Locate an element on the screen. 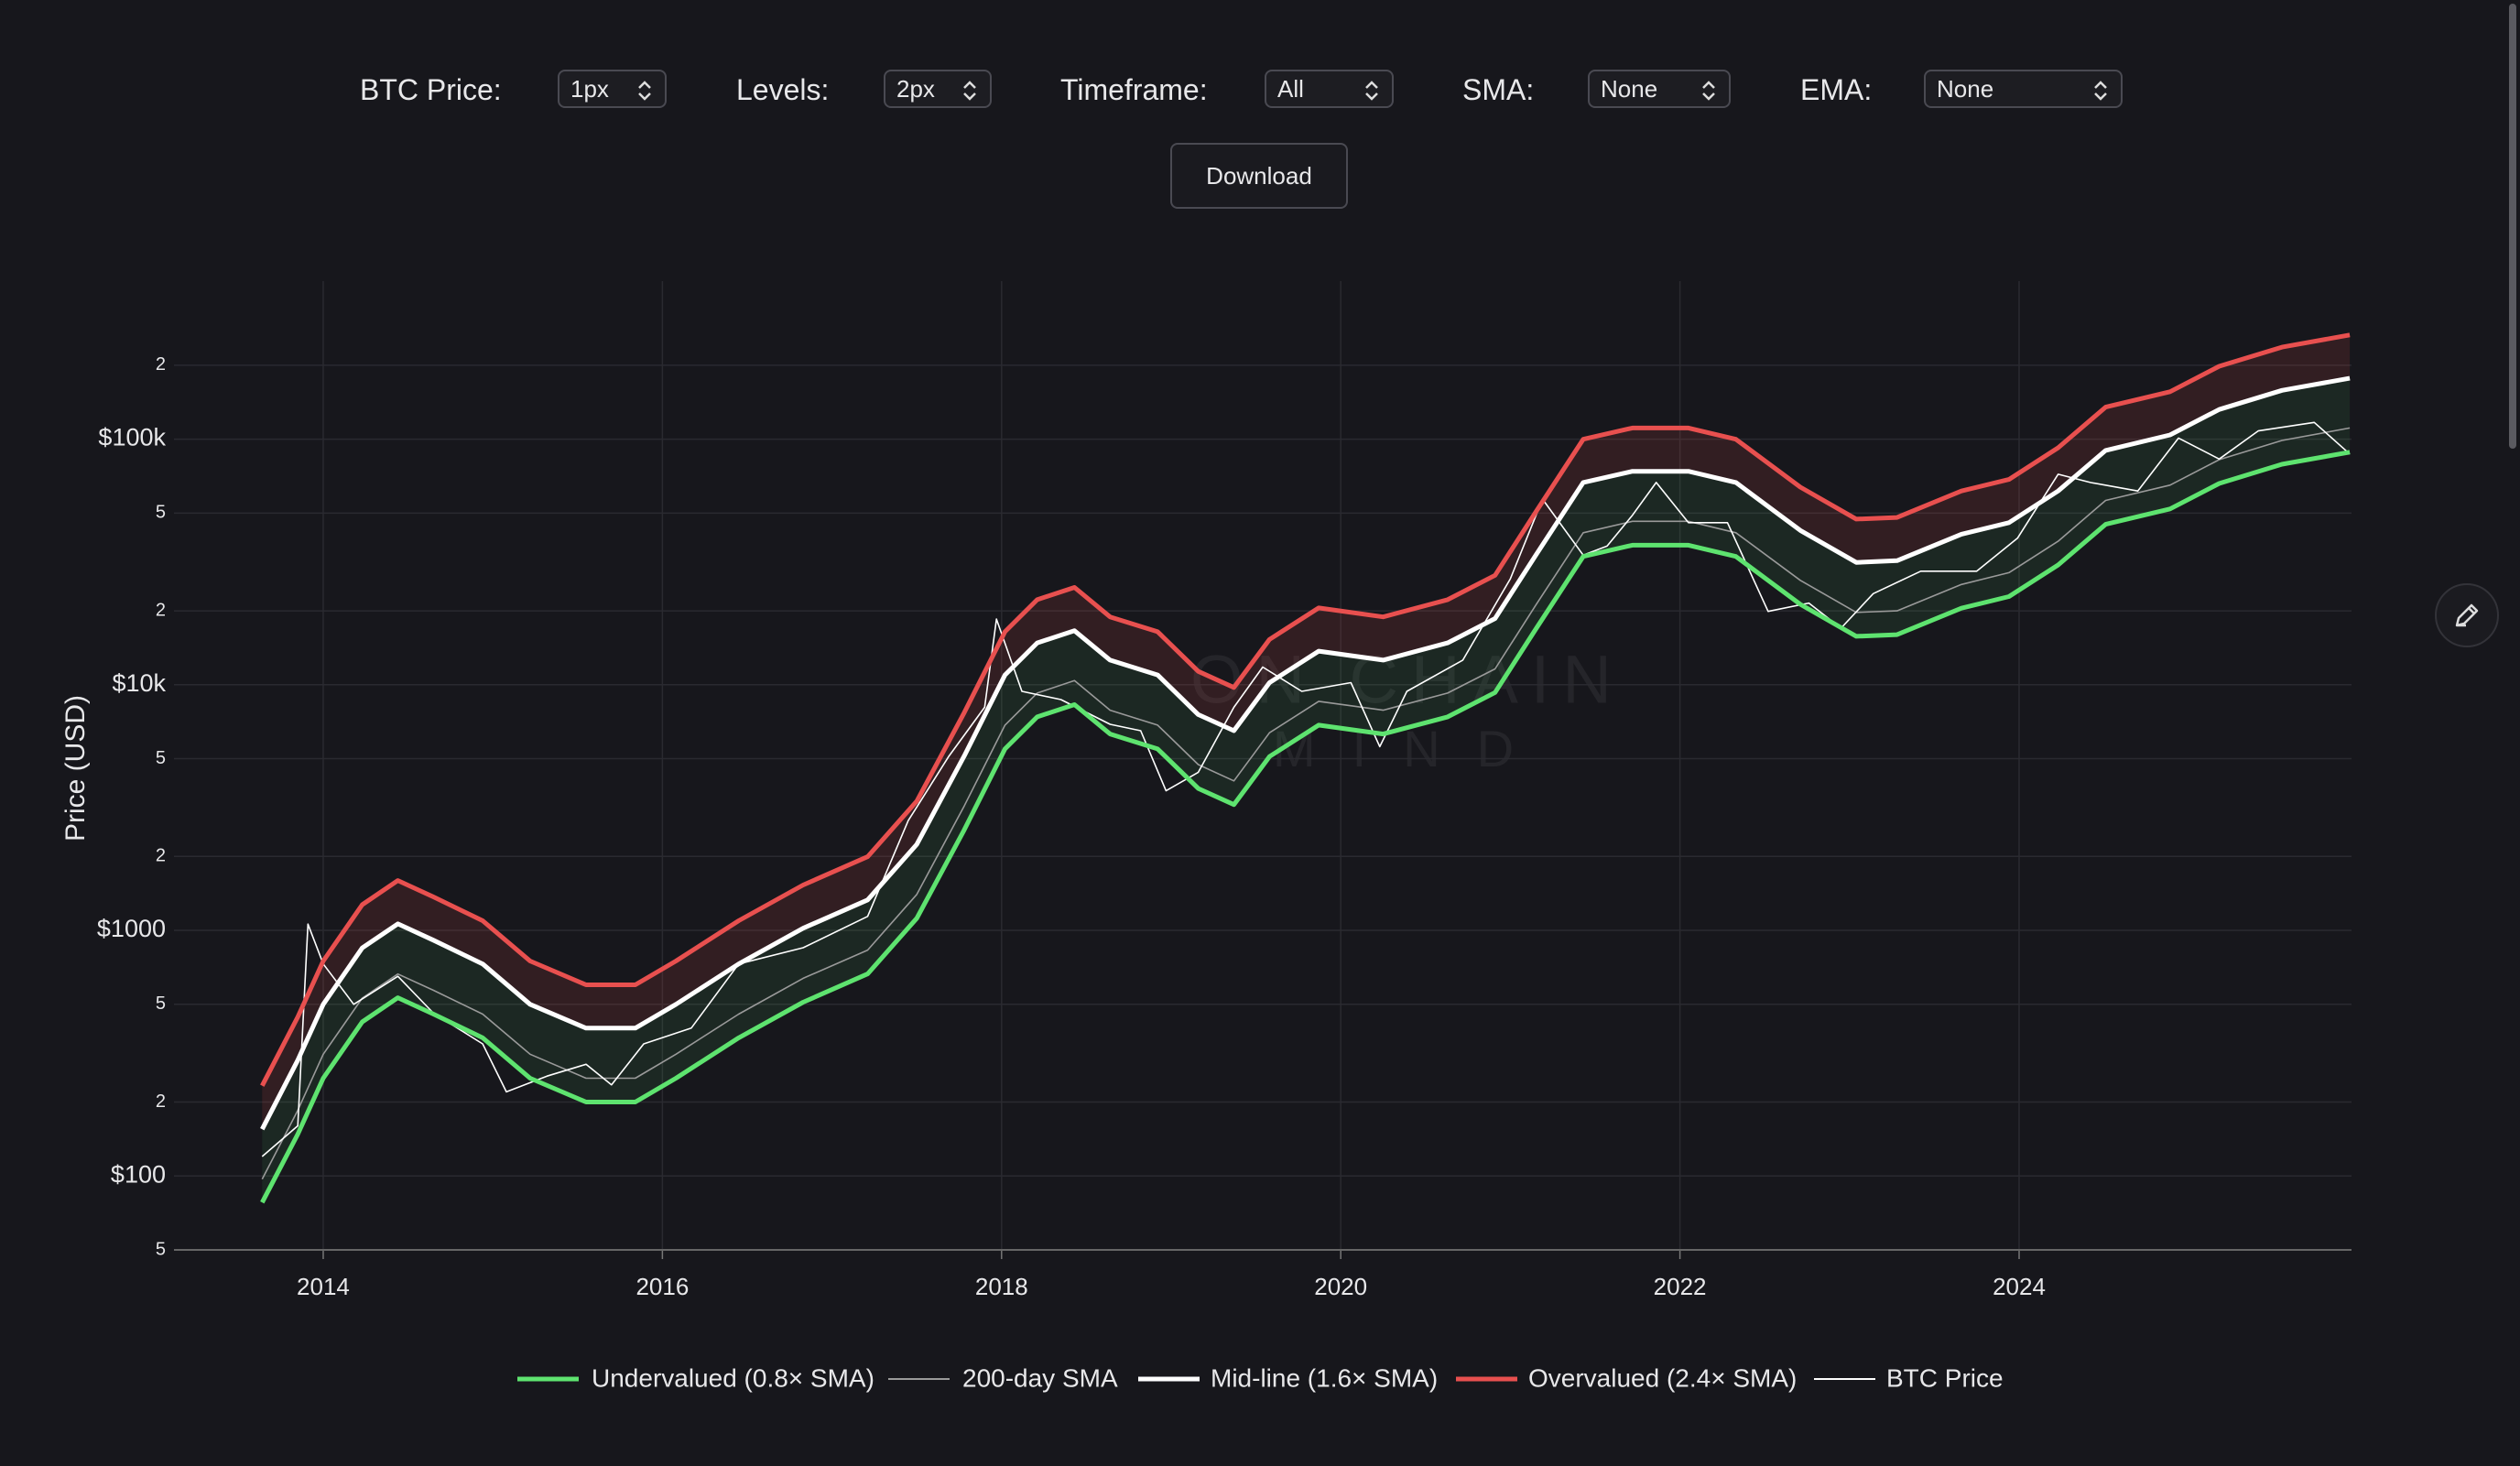  select-value: All is located at coordinates (1290, 89).